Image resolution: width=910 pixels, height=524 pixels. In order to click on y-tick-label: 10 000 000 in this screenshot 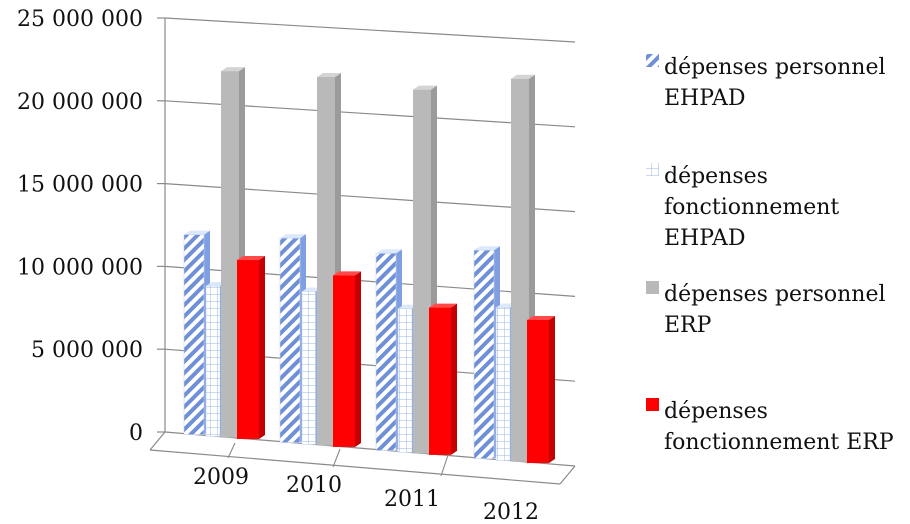, I will do `click(80, 267)`.